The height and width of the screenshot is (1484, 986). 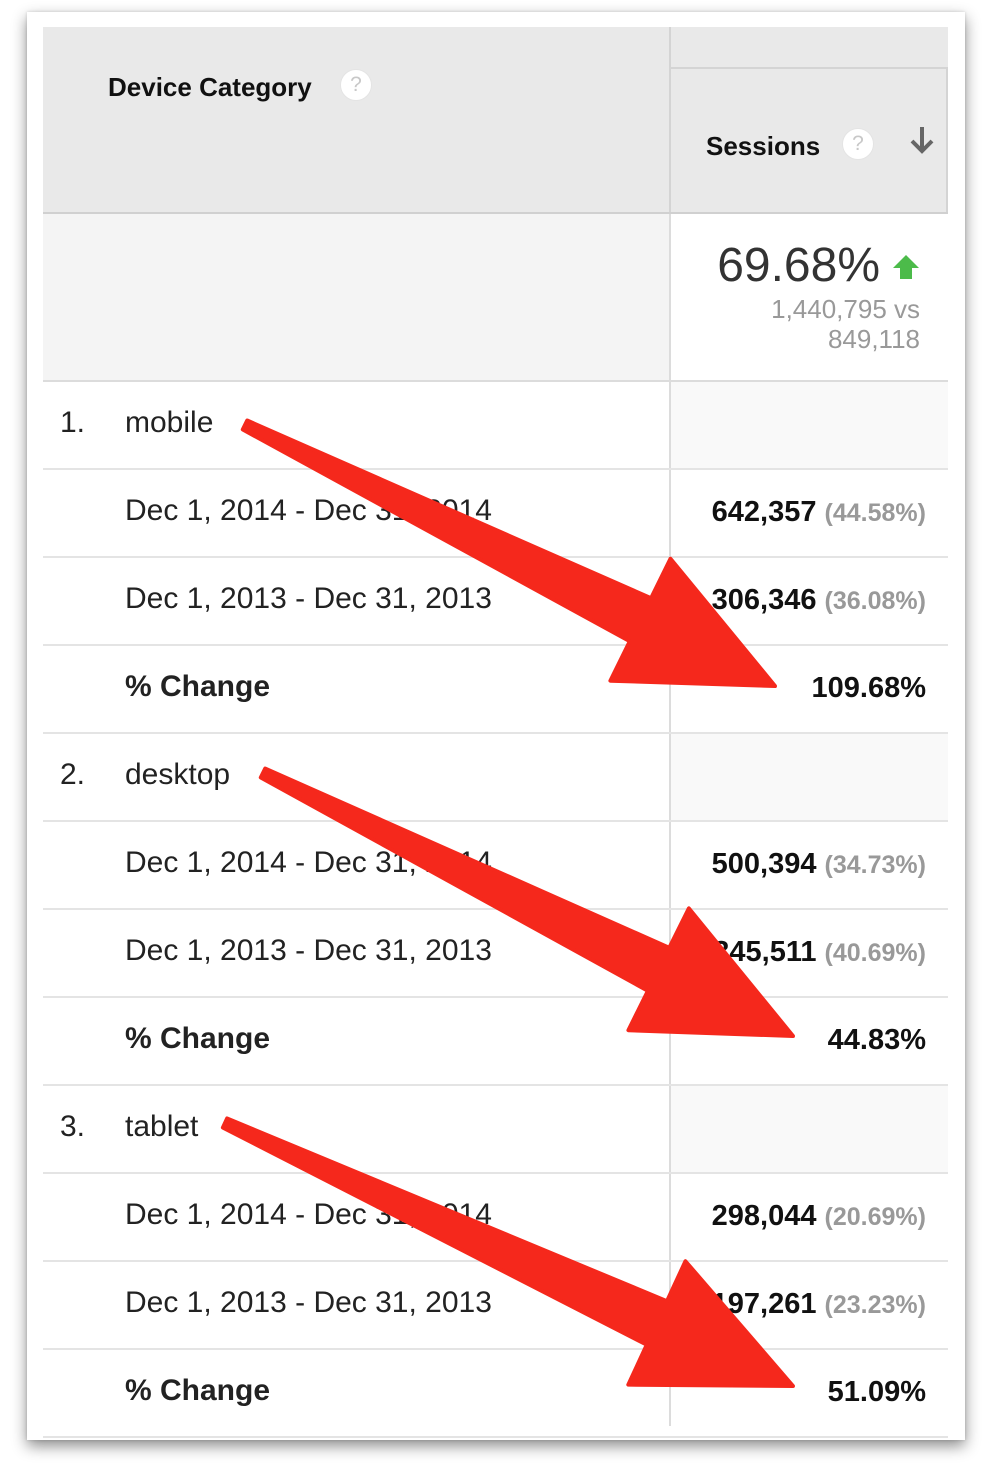 What do you see at coordinates (922, 140) in the screenshot?
I see `sort-descending-icon` at bounding box center [922, 140].